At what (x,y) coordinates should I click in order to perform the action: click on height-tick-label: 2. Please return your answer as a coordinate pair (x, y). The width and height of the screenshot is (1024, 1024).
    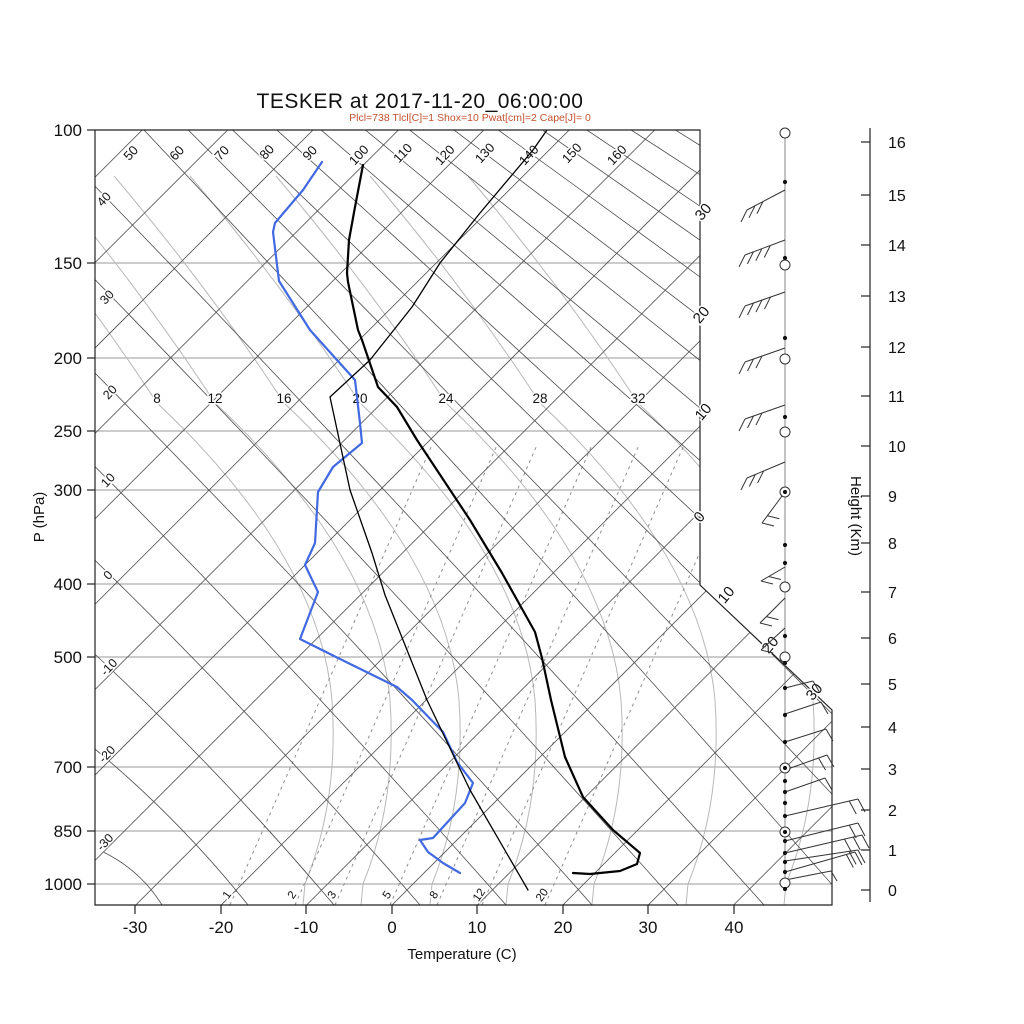
    Looking at the image, I should click on (892, 811).